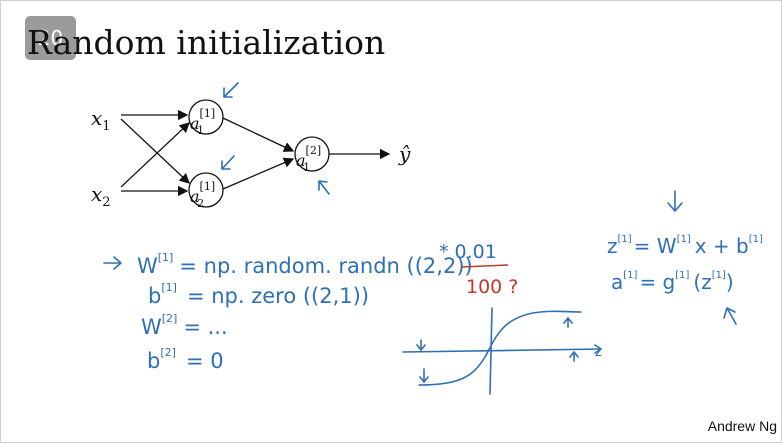 This screenshot has width=782, height=443. I want to click on output-yhat: ŷ, so click(404, 154).